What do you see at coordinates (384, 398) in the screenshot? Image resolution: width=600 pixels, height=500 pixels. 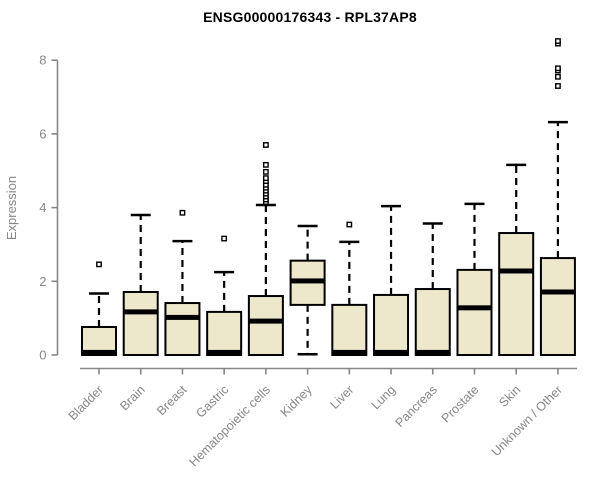 I see `x-tick-label: Lung` at bounding box center [384, 398].